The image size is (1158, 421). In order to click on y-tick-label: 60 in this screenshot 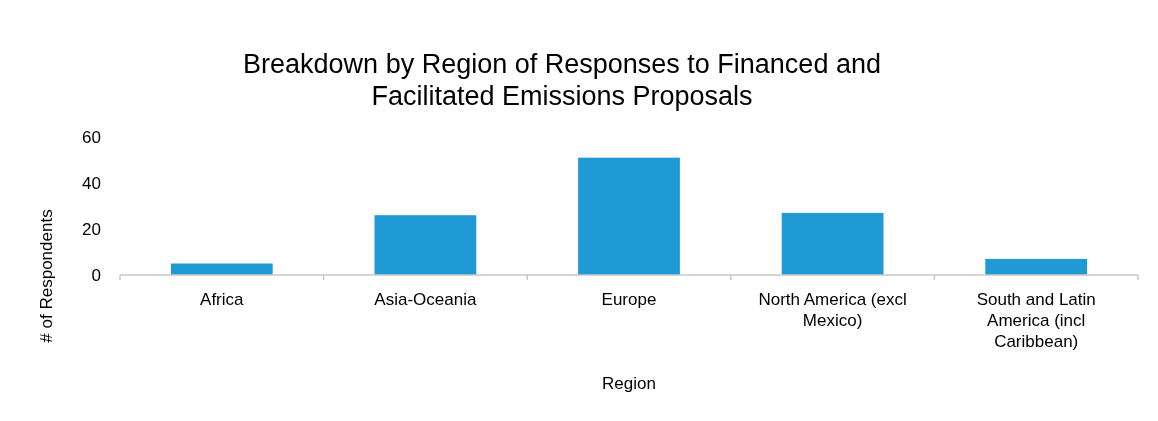, I will do `click(91, 137)`.